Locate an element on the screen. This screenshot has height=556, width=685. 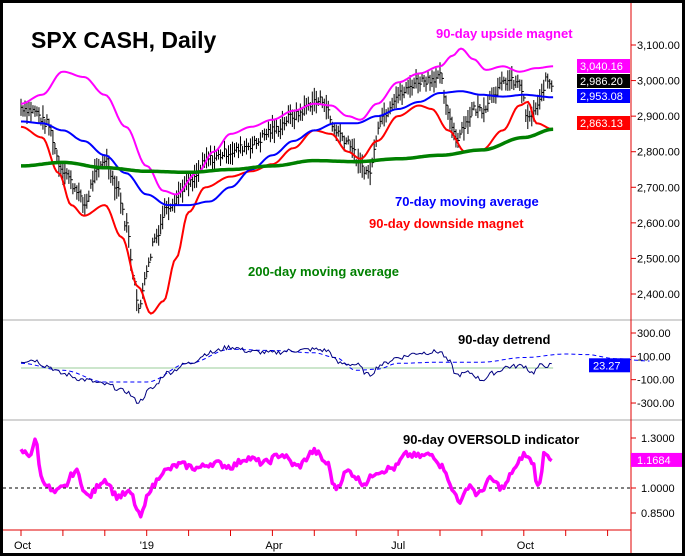
y-tick-label: 3,100.00 is located at coordinates (658, 46).